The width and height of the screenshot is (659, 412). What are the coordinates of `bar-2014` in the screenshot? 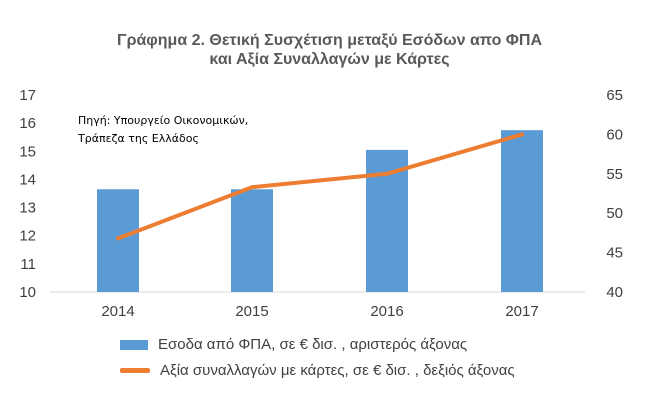 It's located at (118, 240).